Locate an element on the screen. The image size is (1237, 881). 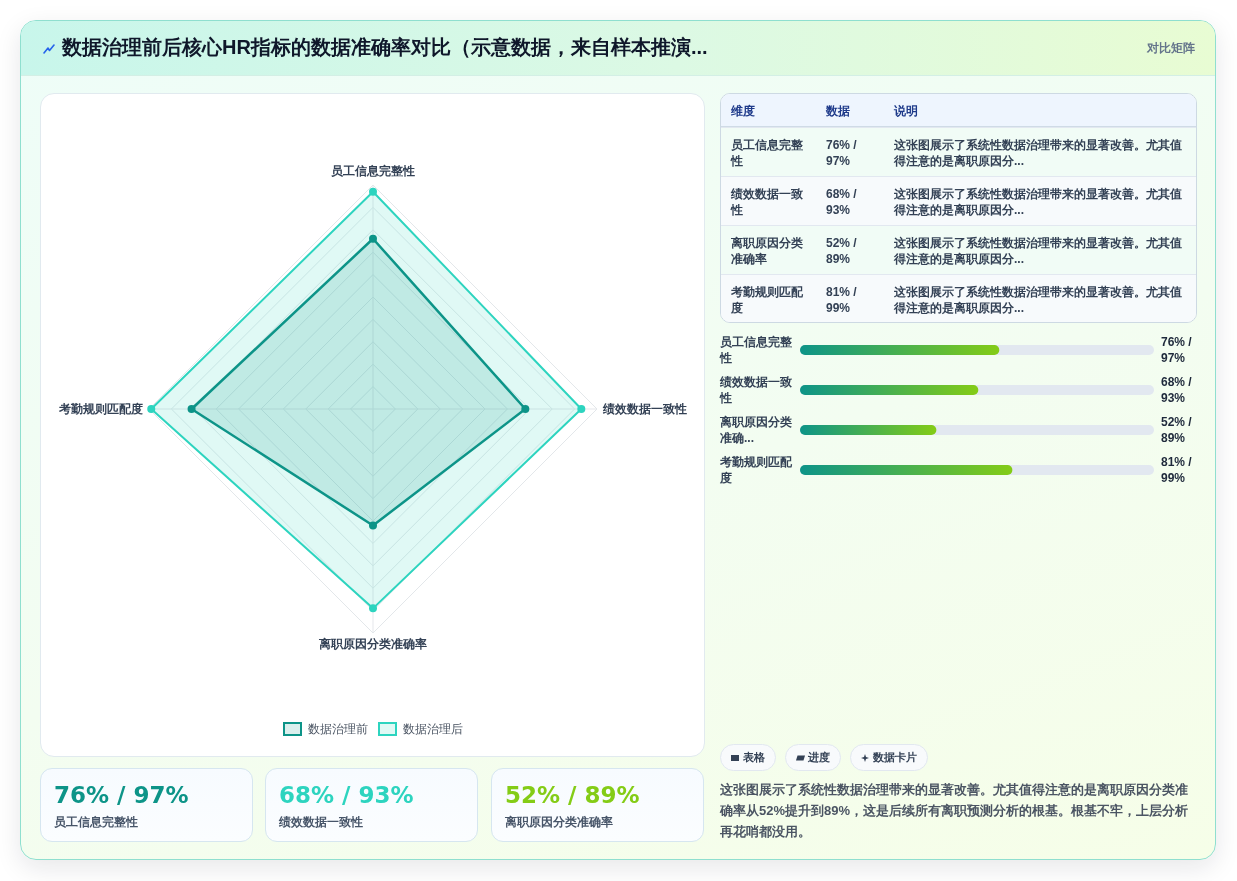
category-label: 离职原因分类准确率 is located at coordinates (559, 822).